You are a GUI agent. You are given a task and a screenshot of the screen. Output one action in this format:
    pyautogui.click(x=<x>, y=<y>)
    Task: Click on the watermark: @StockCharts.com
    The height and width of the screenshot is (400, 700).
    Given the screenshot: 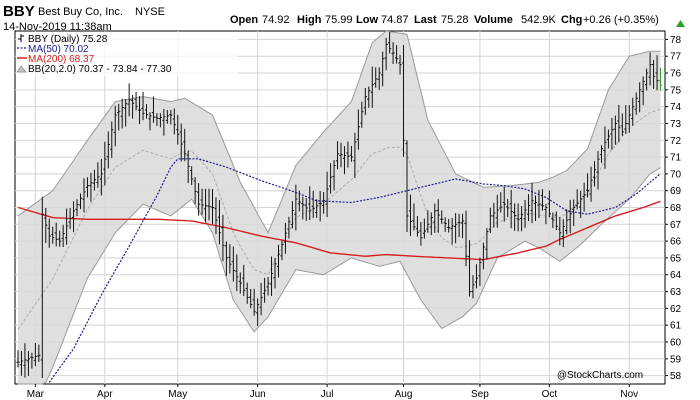 What is the action you would take?
    pyautogui.click(x=600, y=375)
    